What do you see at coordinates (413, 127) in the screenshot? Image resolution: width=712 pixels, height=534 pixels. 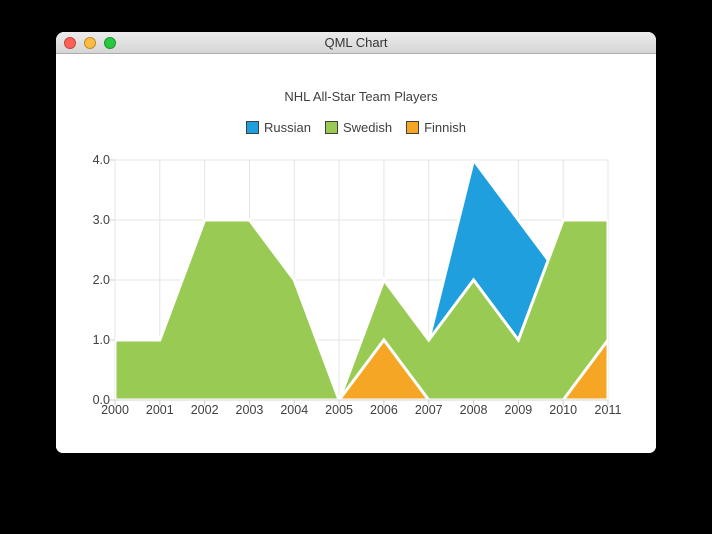 I see `legend-marker-finnish` at bounding box center [413, 127].